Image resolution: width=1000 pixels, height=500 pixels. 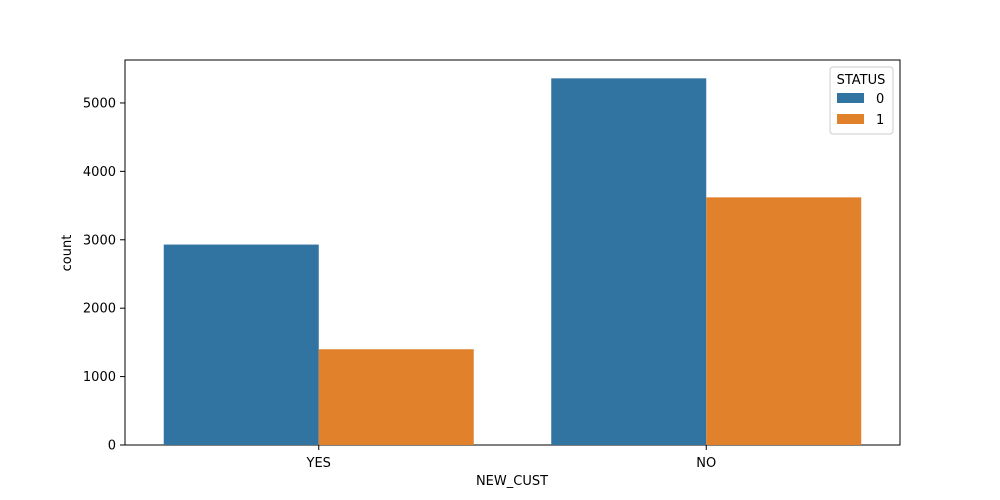 What do you see at coordinates (880, 99) in the screenshot?
I see `legend-label-0: 0` at bounding box center [880, 99].